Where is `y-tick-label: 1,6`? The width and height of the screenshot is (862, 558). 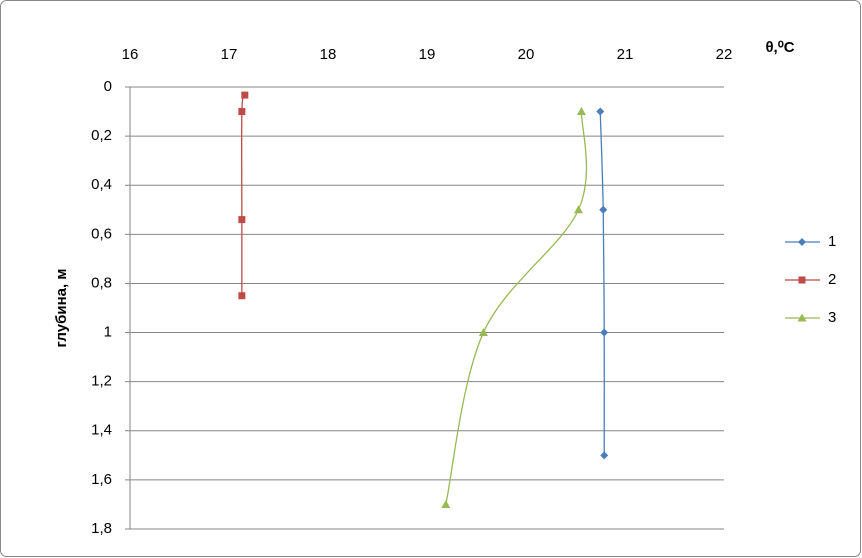 y-tick-label: 1,6 is located at coordinates (101, 479).